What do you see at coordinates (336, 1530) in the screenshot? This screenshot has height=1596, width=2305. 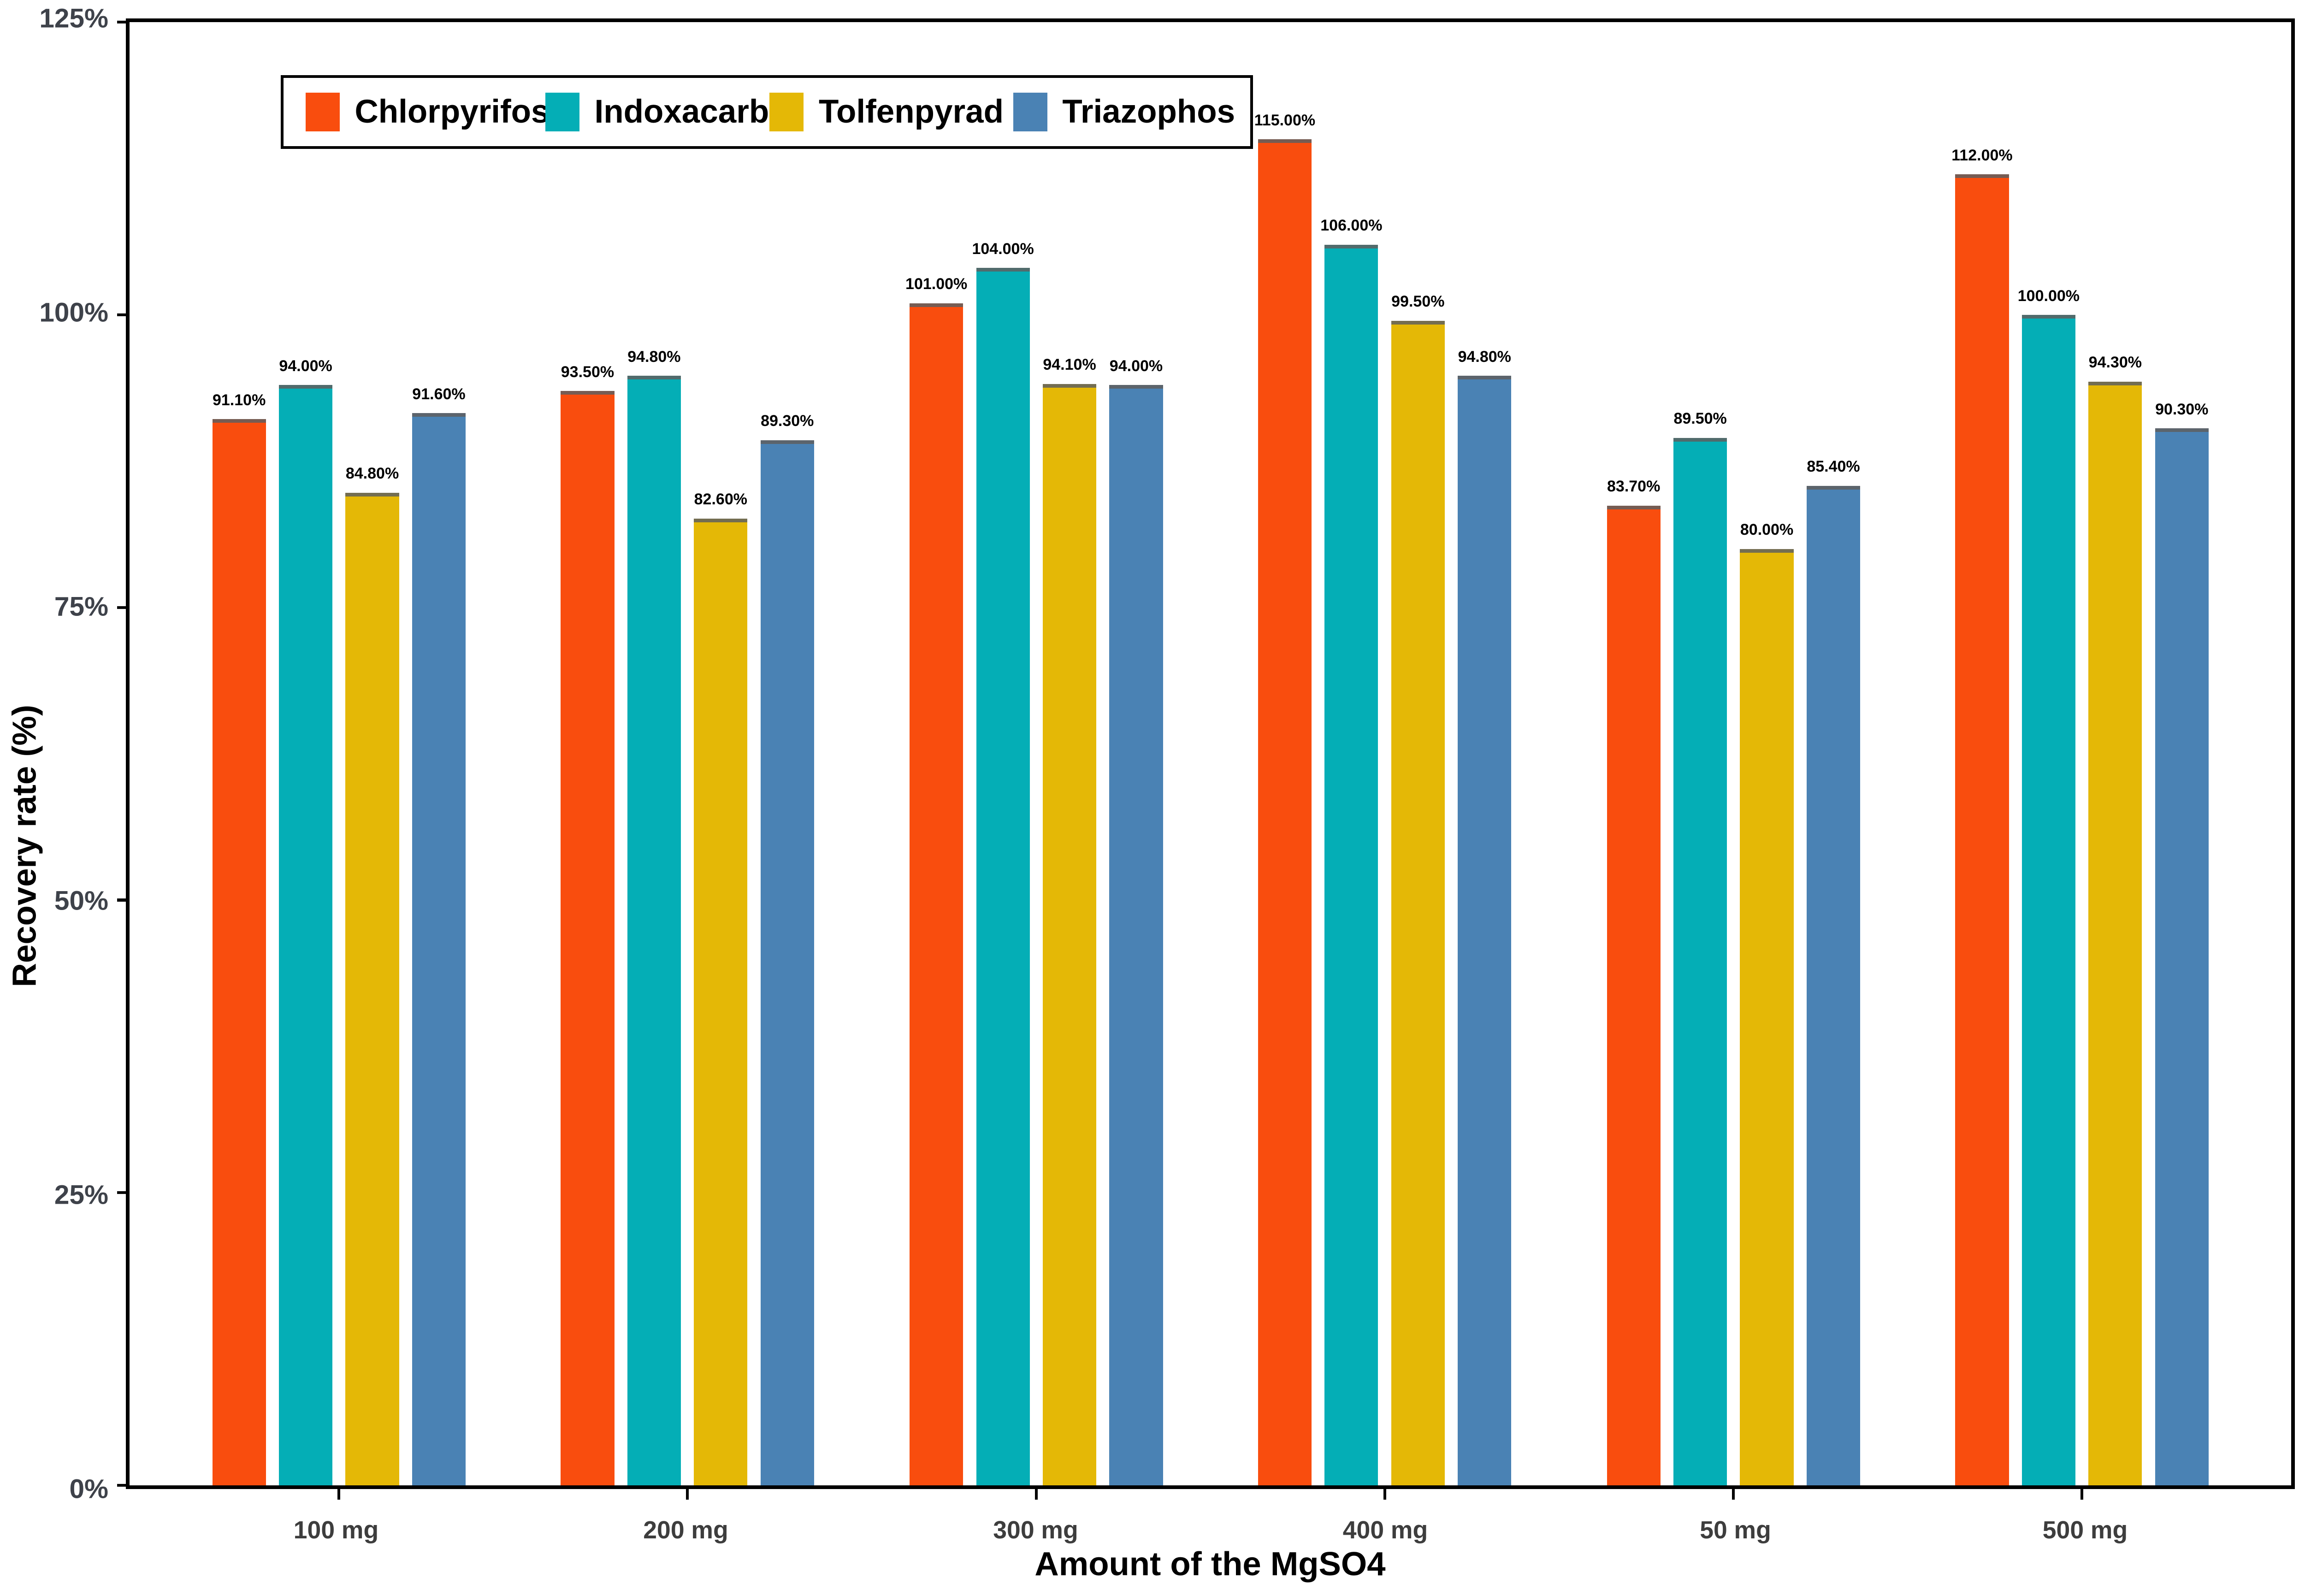 I see `x-tick-label-100mg: 100 mg` at bounding box center [336, 1530].